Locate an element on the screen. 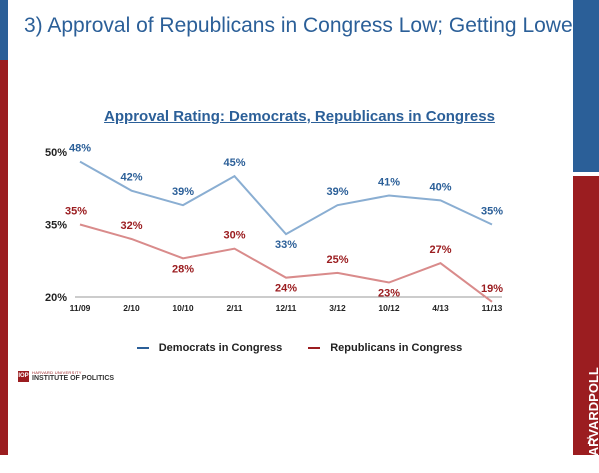 The height and width of the screenshot is (473, 599). legend-swatch-republicans is located at coordinates (314, 348).